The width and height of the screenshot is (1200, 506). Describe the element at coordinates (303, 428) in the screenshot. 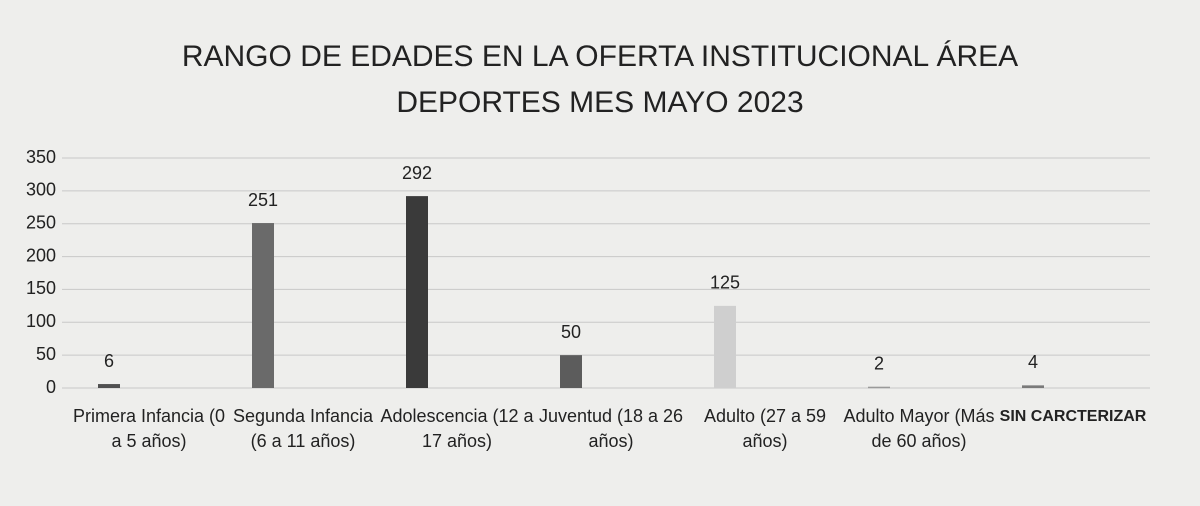

I see `x-tick-label: Segunda Infancia (6 a 11 años)` at that location.